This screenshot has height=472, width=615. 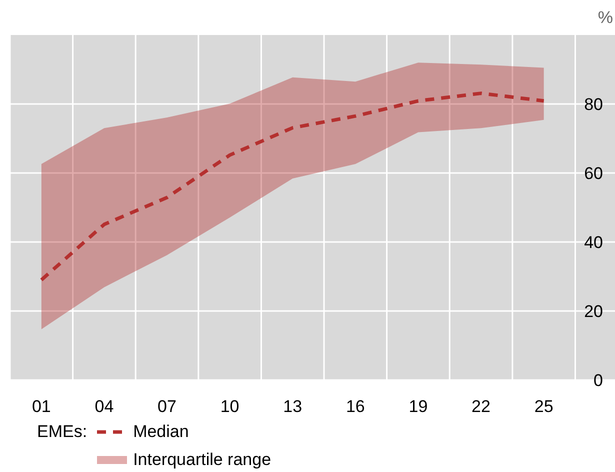 I want to click on x-tick-label: 25, so click(x=544, y=406).